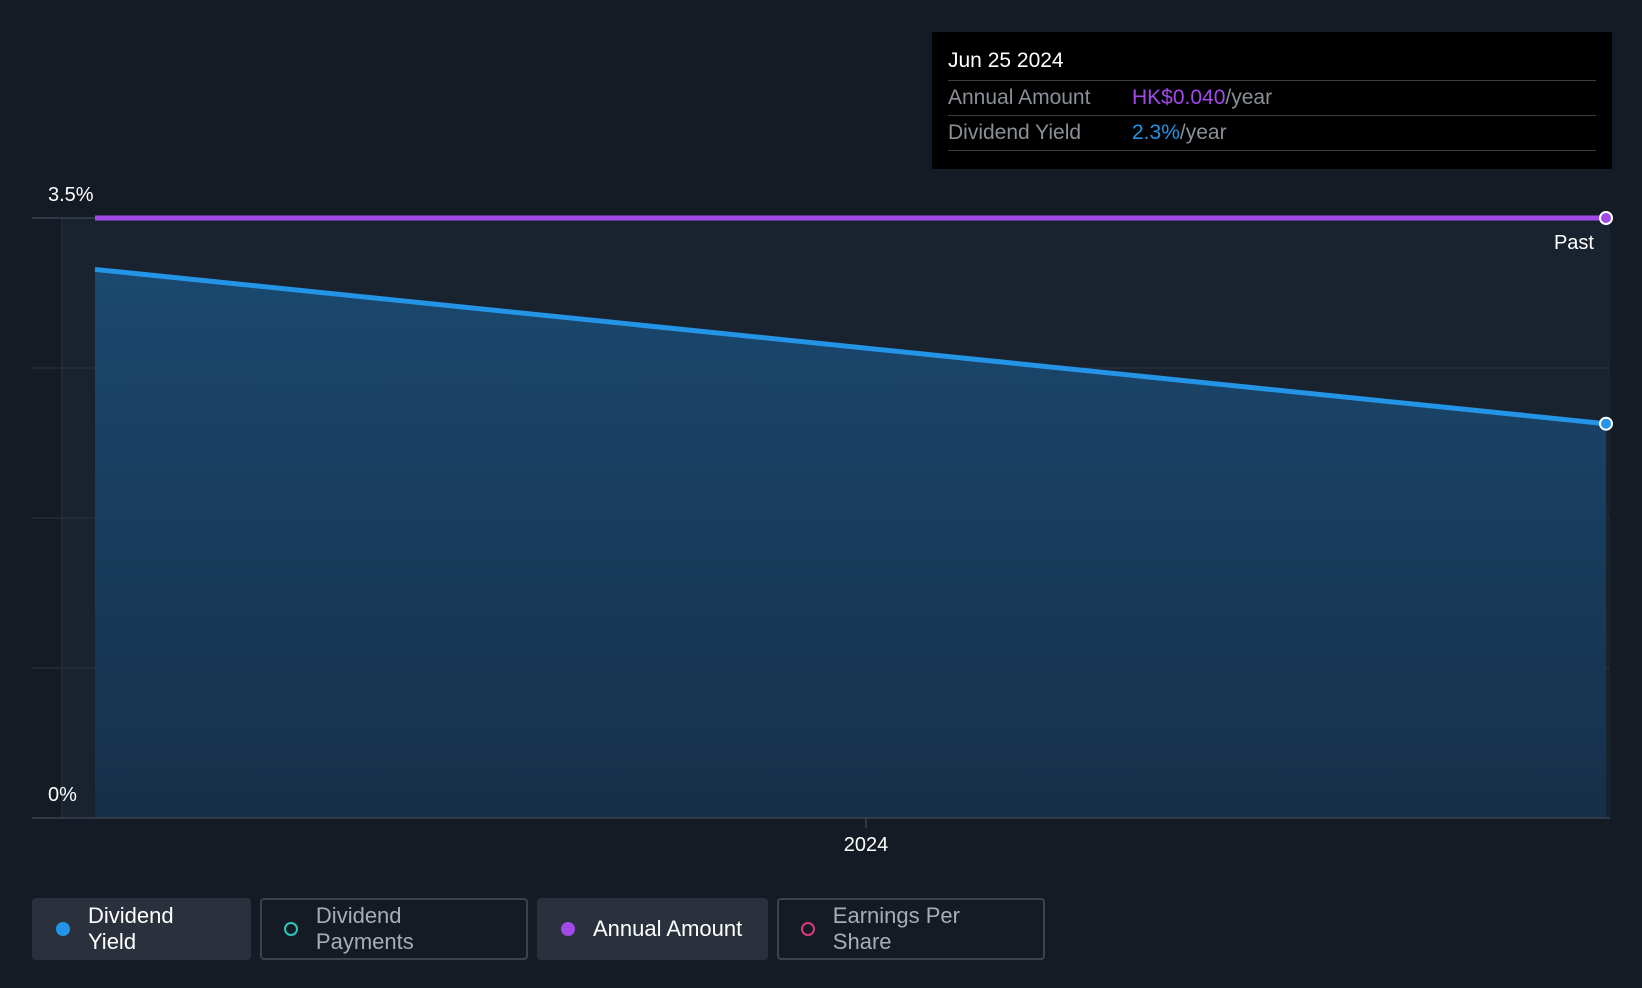 The height and width of the screenshot is (988, 1642). Describe the element at coordinates (364, 928) in the screenshot. I see `legend-dividend-payments-label: Dividend Payments` at that location.